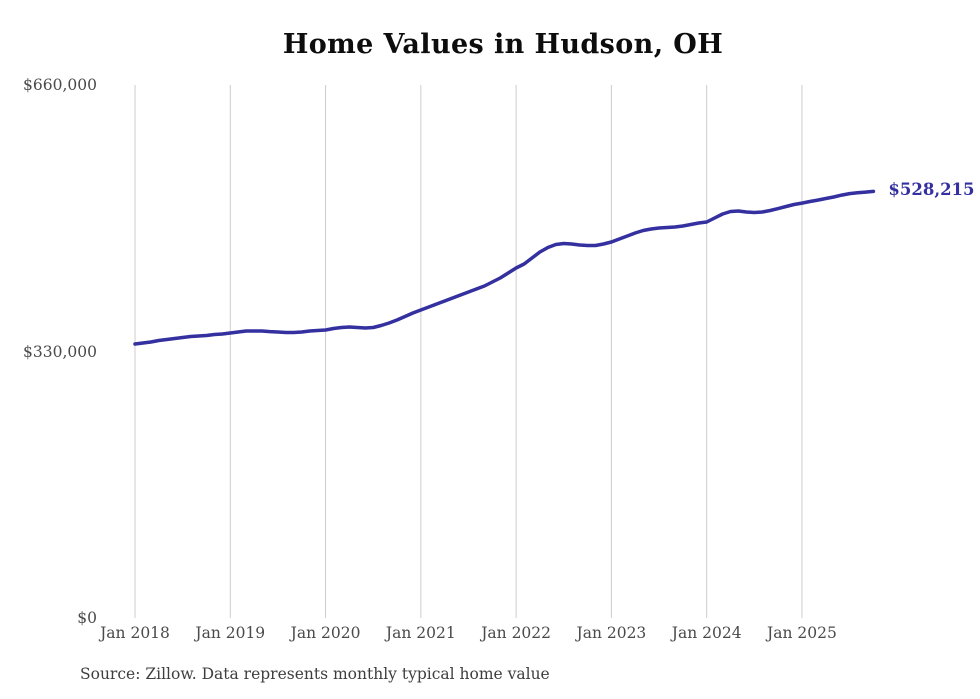  I want to click on x-axis-tick-label: Jan 2025, so click(802, 633).